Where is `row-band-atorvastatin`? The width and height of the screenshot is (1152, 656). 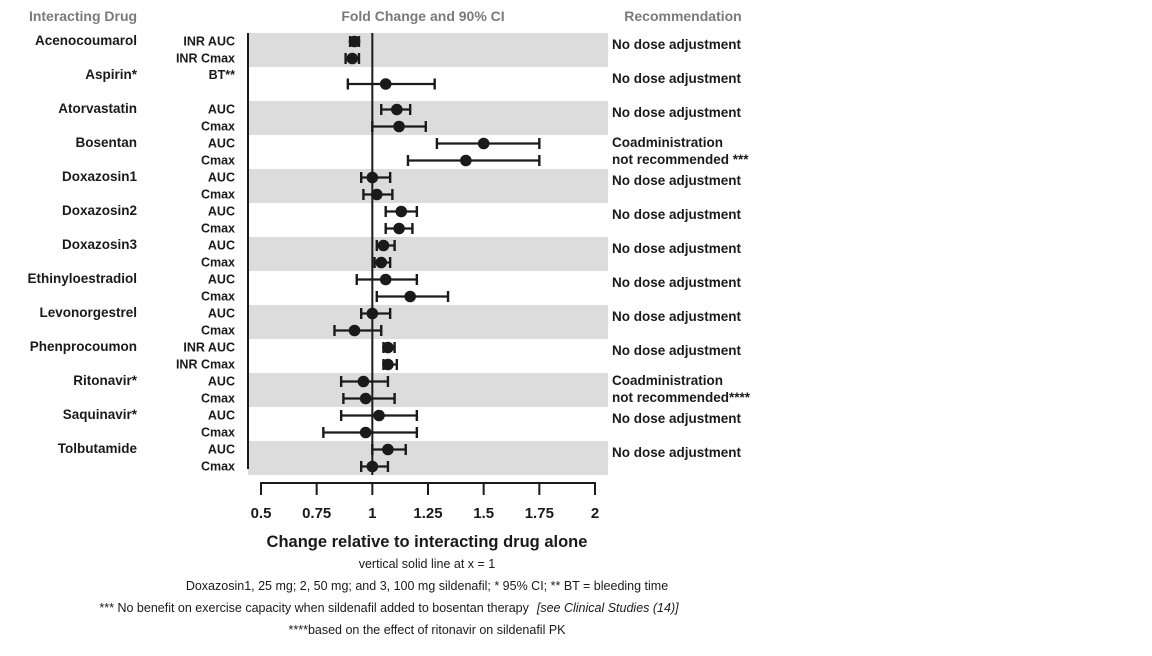 row-band-atorvastatin is located at coordinates (428, 118).